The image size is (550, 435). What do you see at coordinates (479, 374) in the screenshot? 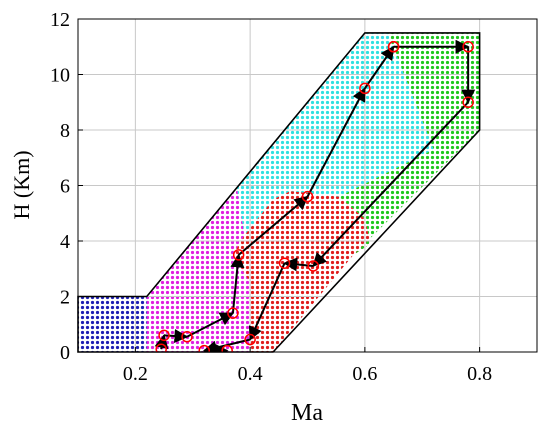
I see `x-tick-label: 0.8` at bounding box center [479, 374].